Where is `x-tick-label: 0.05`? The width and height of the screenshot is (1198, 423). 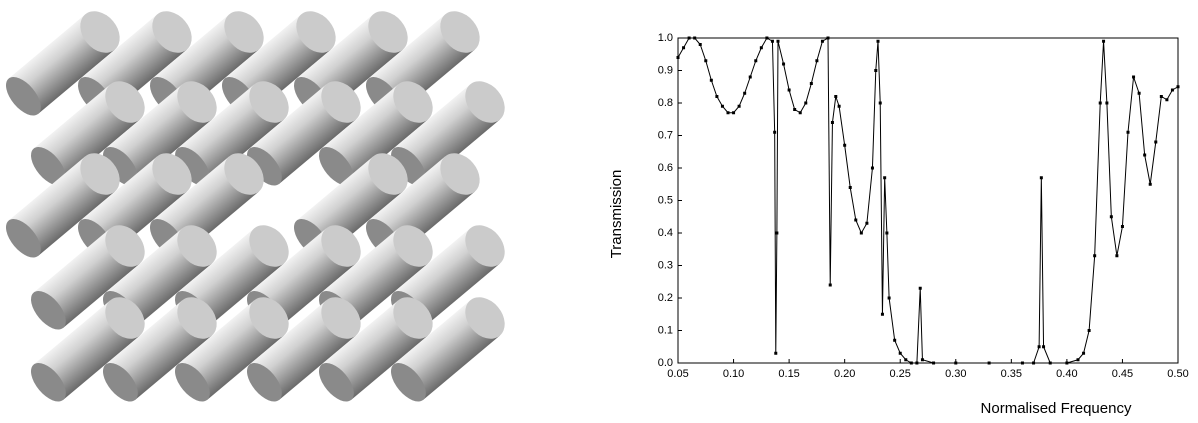 x-tick-label: 0.05 is located at coordinates (677, 374).